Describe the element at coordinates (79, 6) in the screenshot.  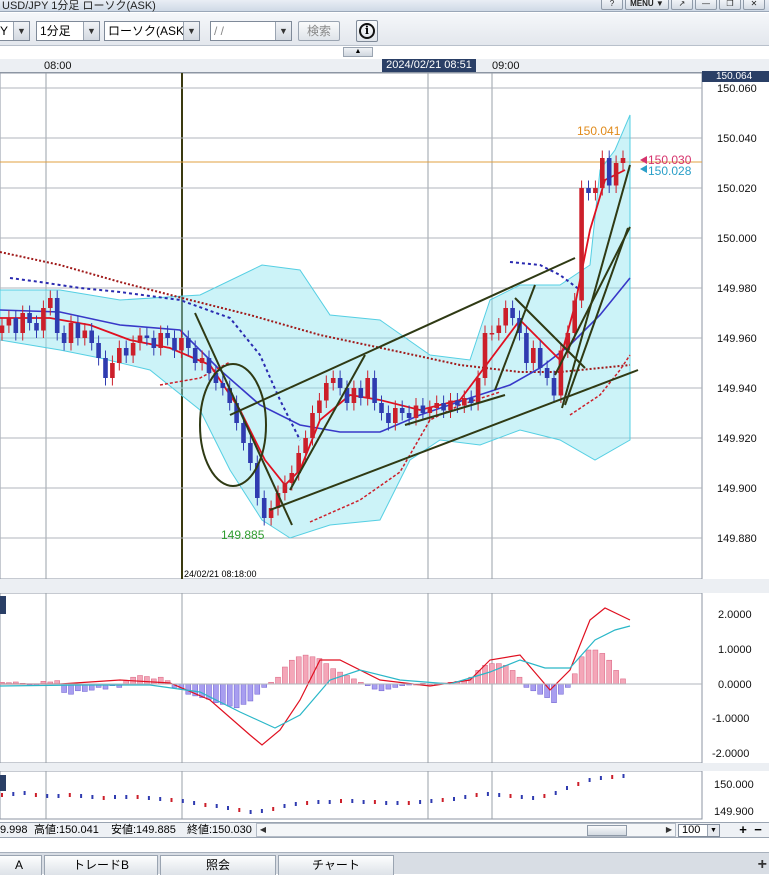
I see `window-title: USD/JPY 1分足 ローソク(ASK)` at that location.